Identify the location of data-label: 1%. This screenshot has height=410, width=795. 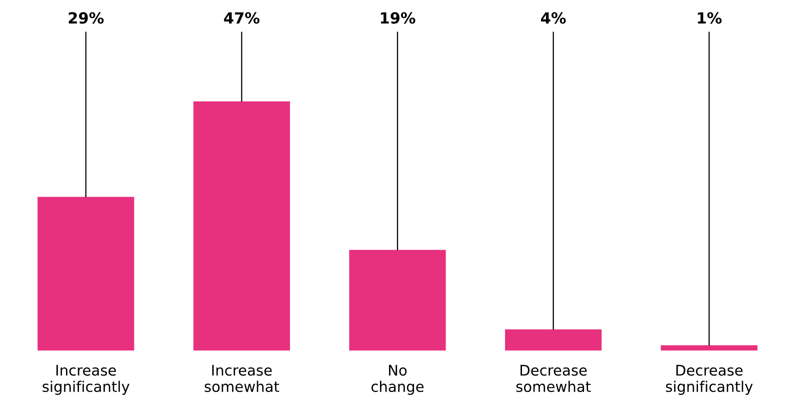
(710, 18).